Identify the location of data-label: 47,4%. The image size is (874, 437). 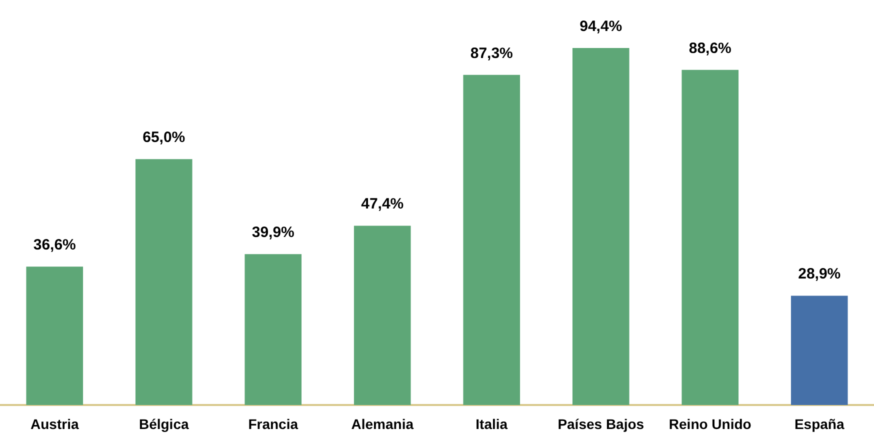
(382, 204).